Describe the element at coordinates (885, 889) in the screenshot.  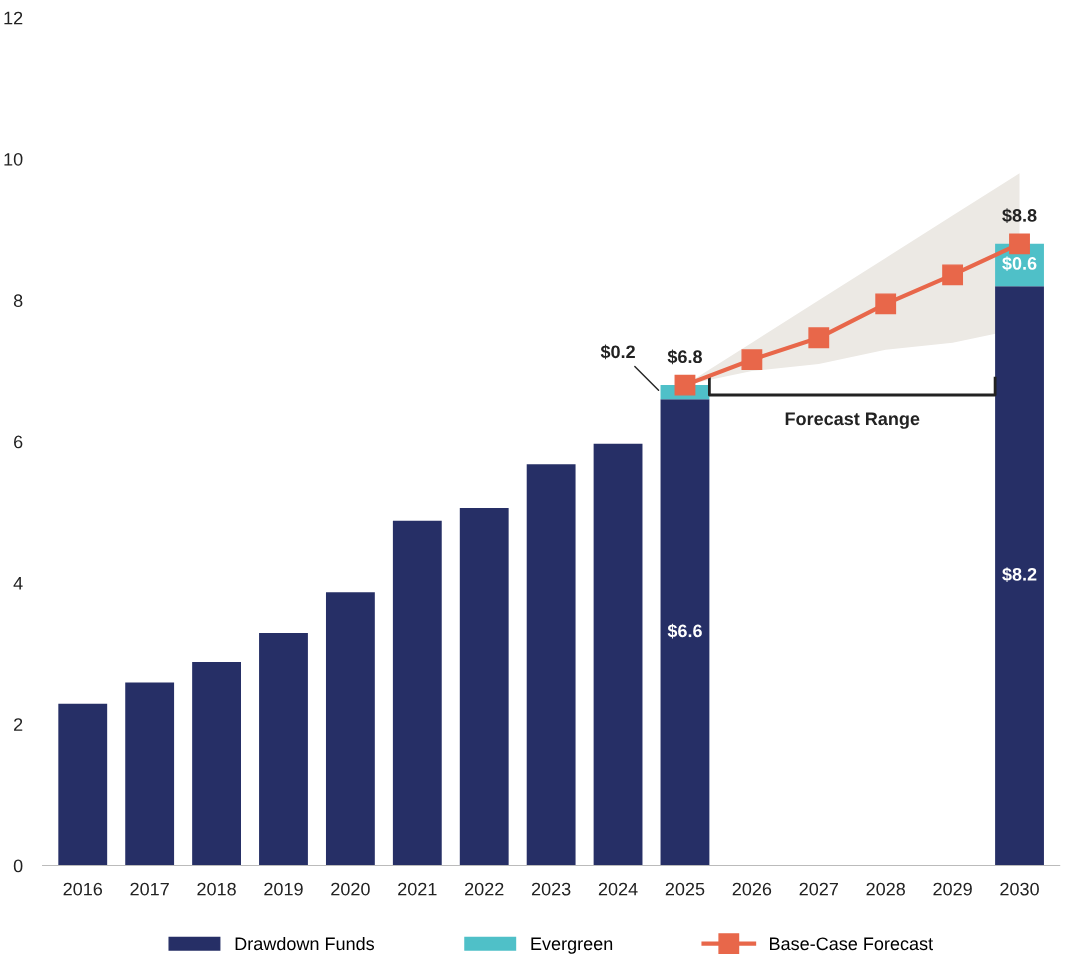
I see `x-tick-label: 2028` at that location.